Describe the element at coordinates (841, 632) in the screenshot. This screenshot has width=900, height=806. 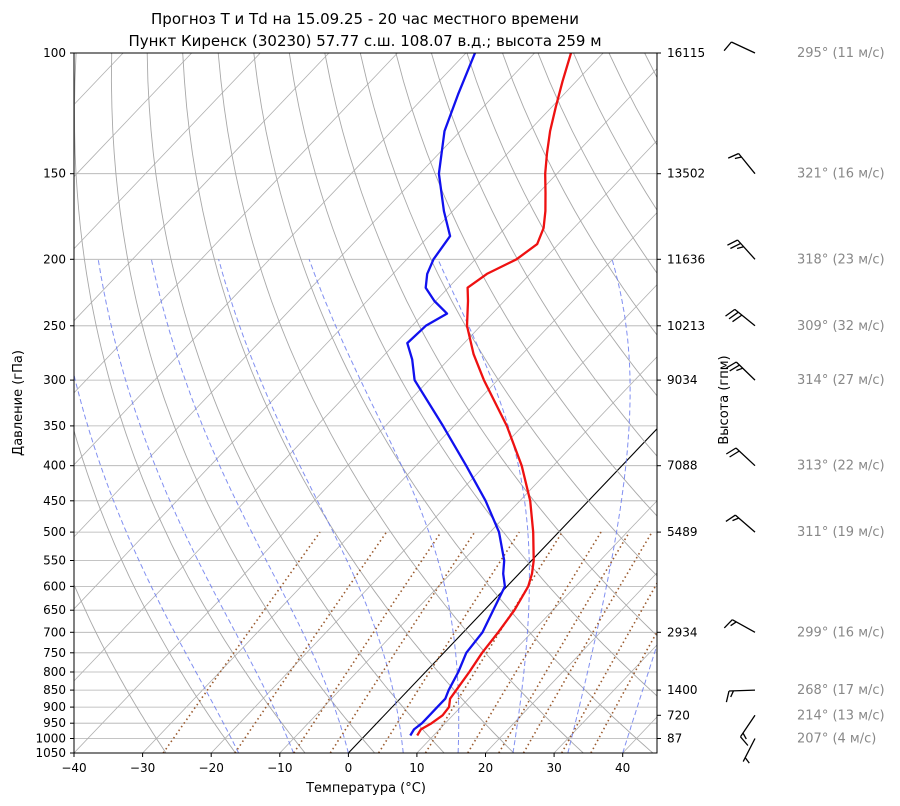
I see `wind-label: 299° (16 м/с)` at that location.